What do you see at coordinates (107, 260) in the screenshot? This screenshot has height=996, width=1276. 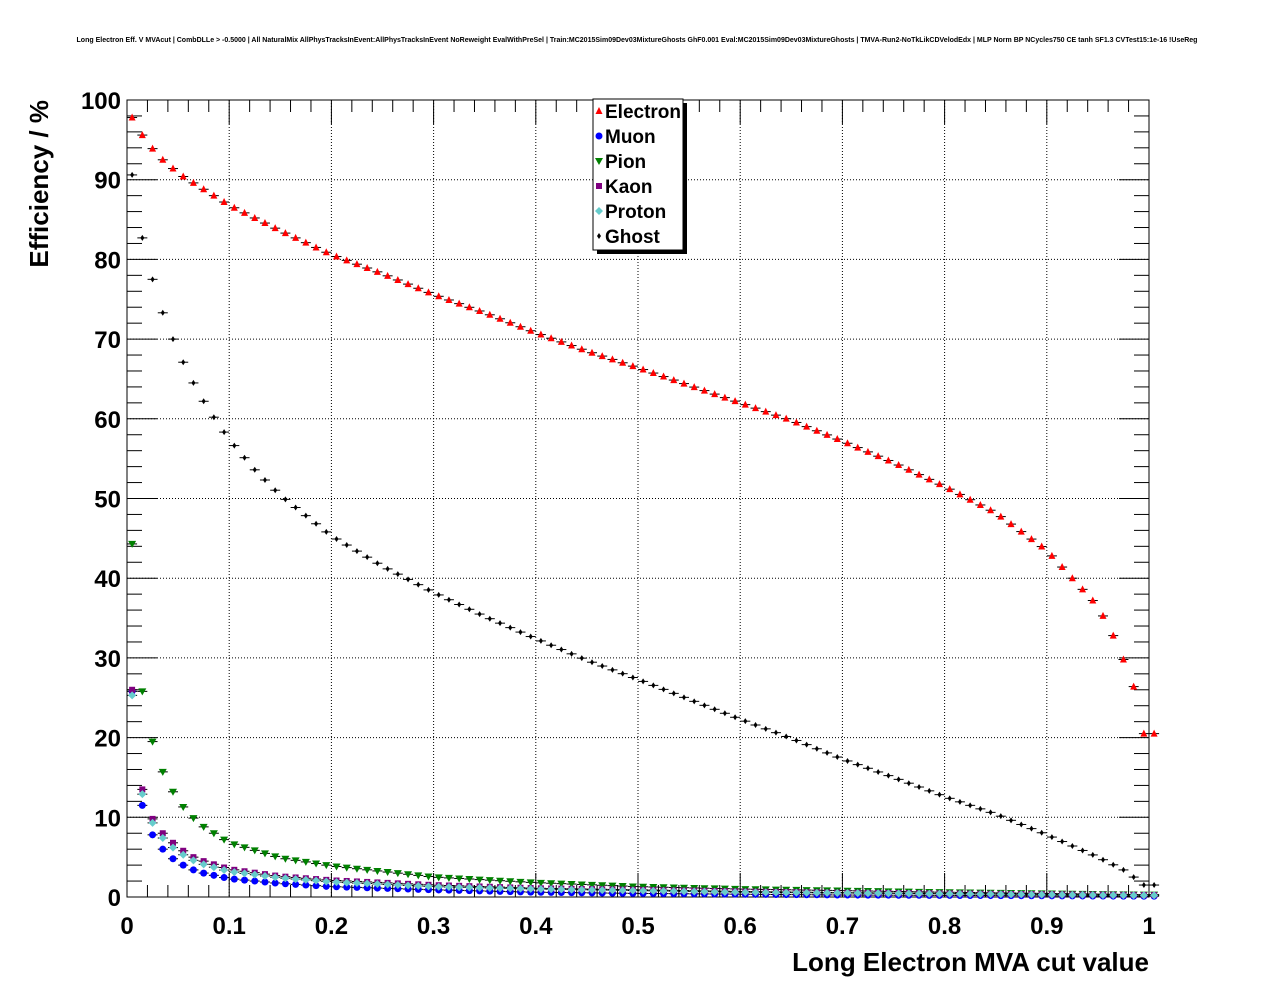 I see `y-tick-label: 80` at bounding box center [107, 260].